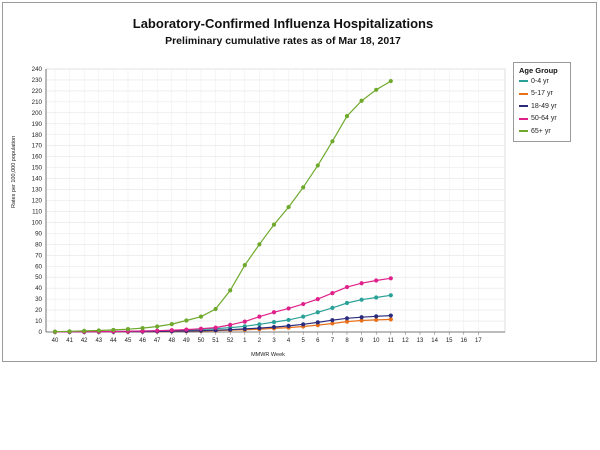 This screenshot has height=450, width=600. Describe the element at coordinates (478, 341) in the screenshot. I see `x-tick-label: 17` at that location.